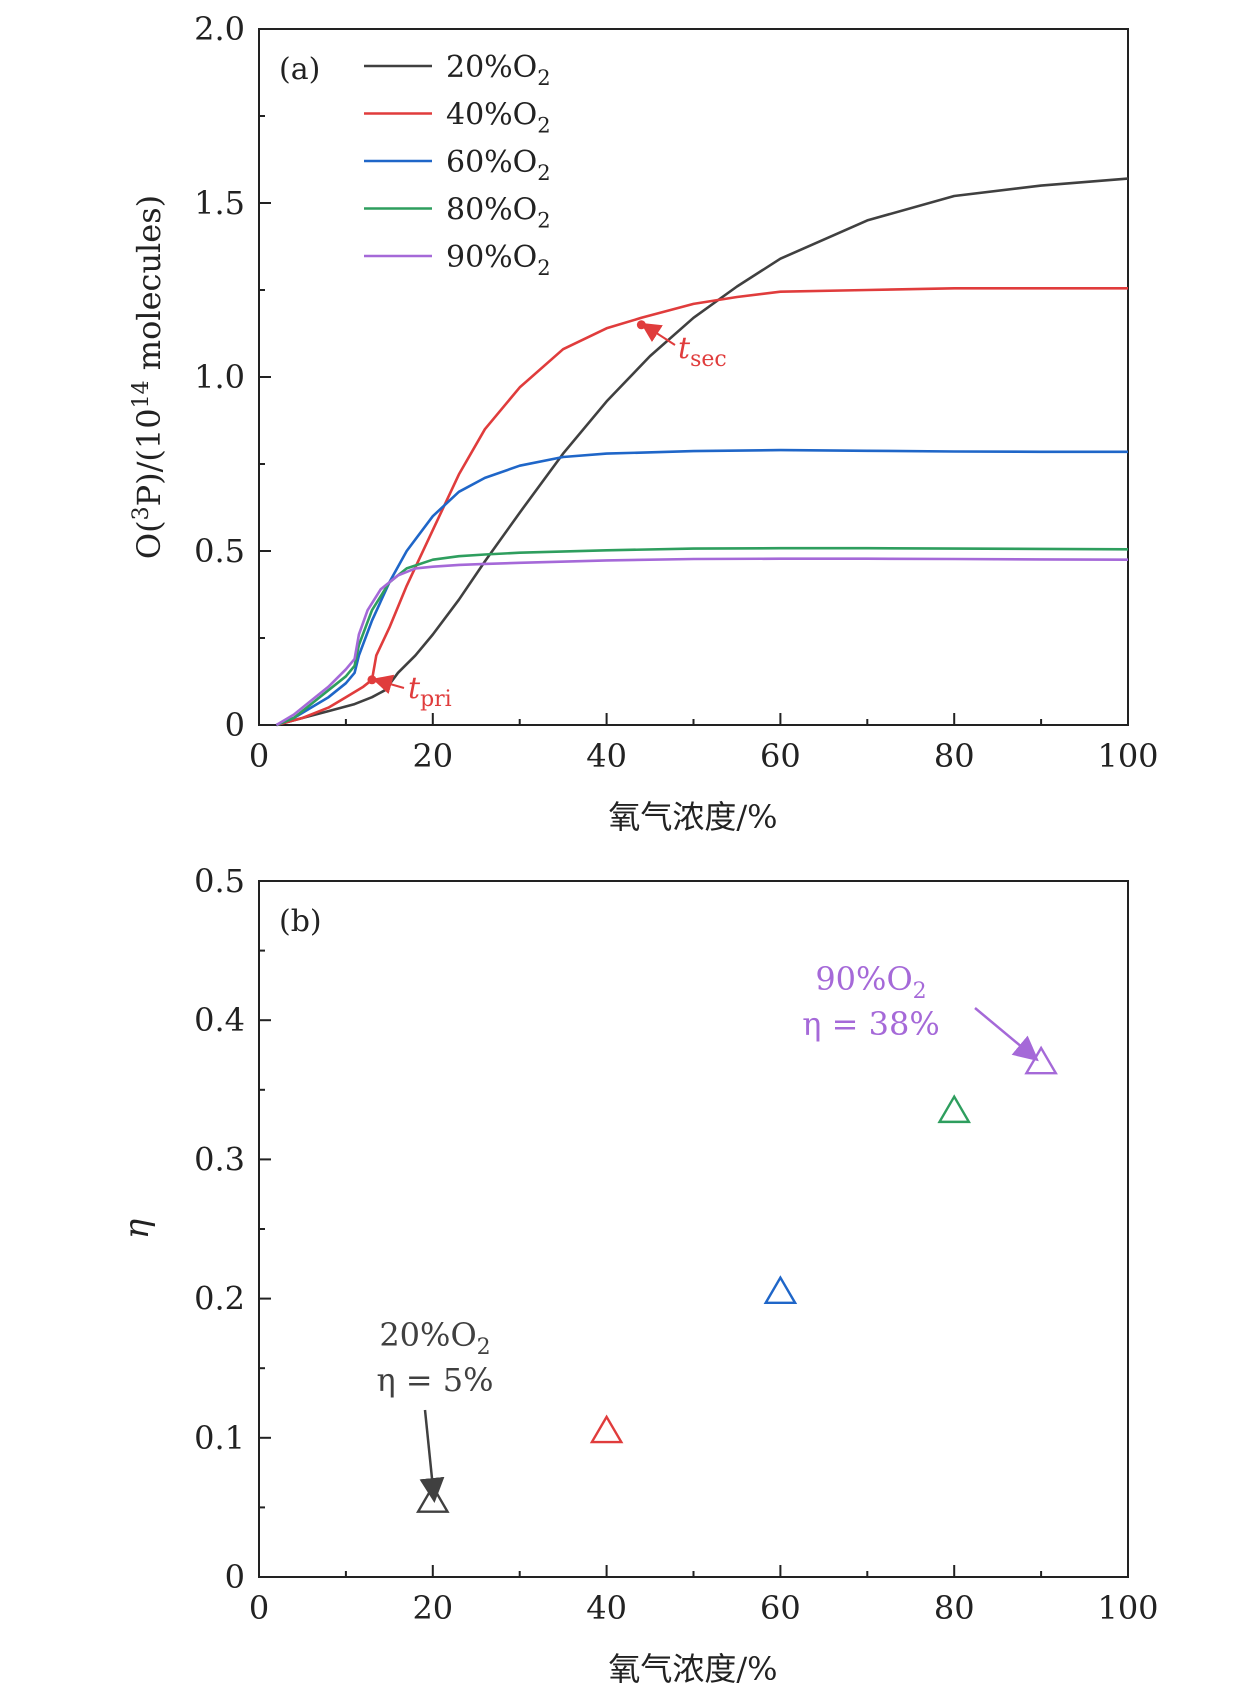 The height and width of the screenshot is (1693, 1260). Describe the element at coordinates (432, 1456) in the screenshot. I see `ann20-arrow` at that location.